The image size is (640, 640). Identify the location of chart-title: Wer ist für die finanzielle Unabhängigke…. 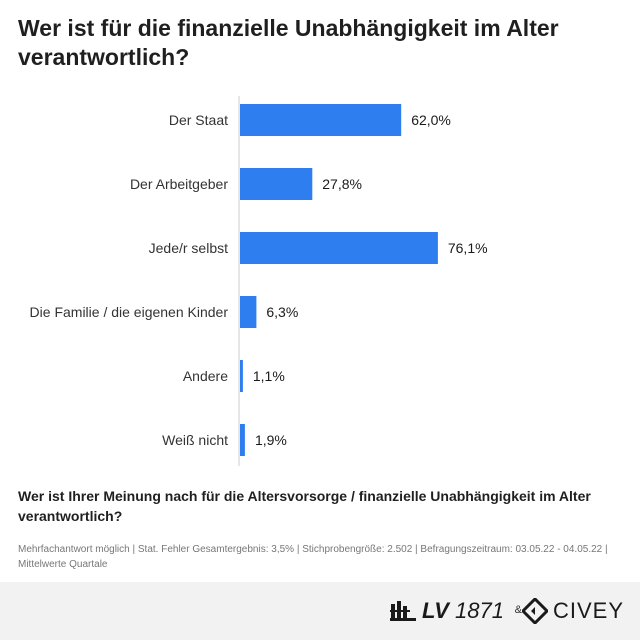
(288, 42).